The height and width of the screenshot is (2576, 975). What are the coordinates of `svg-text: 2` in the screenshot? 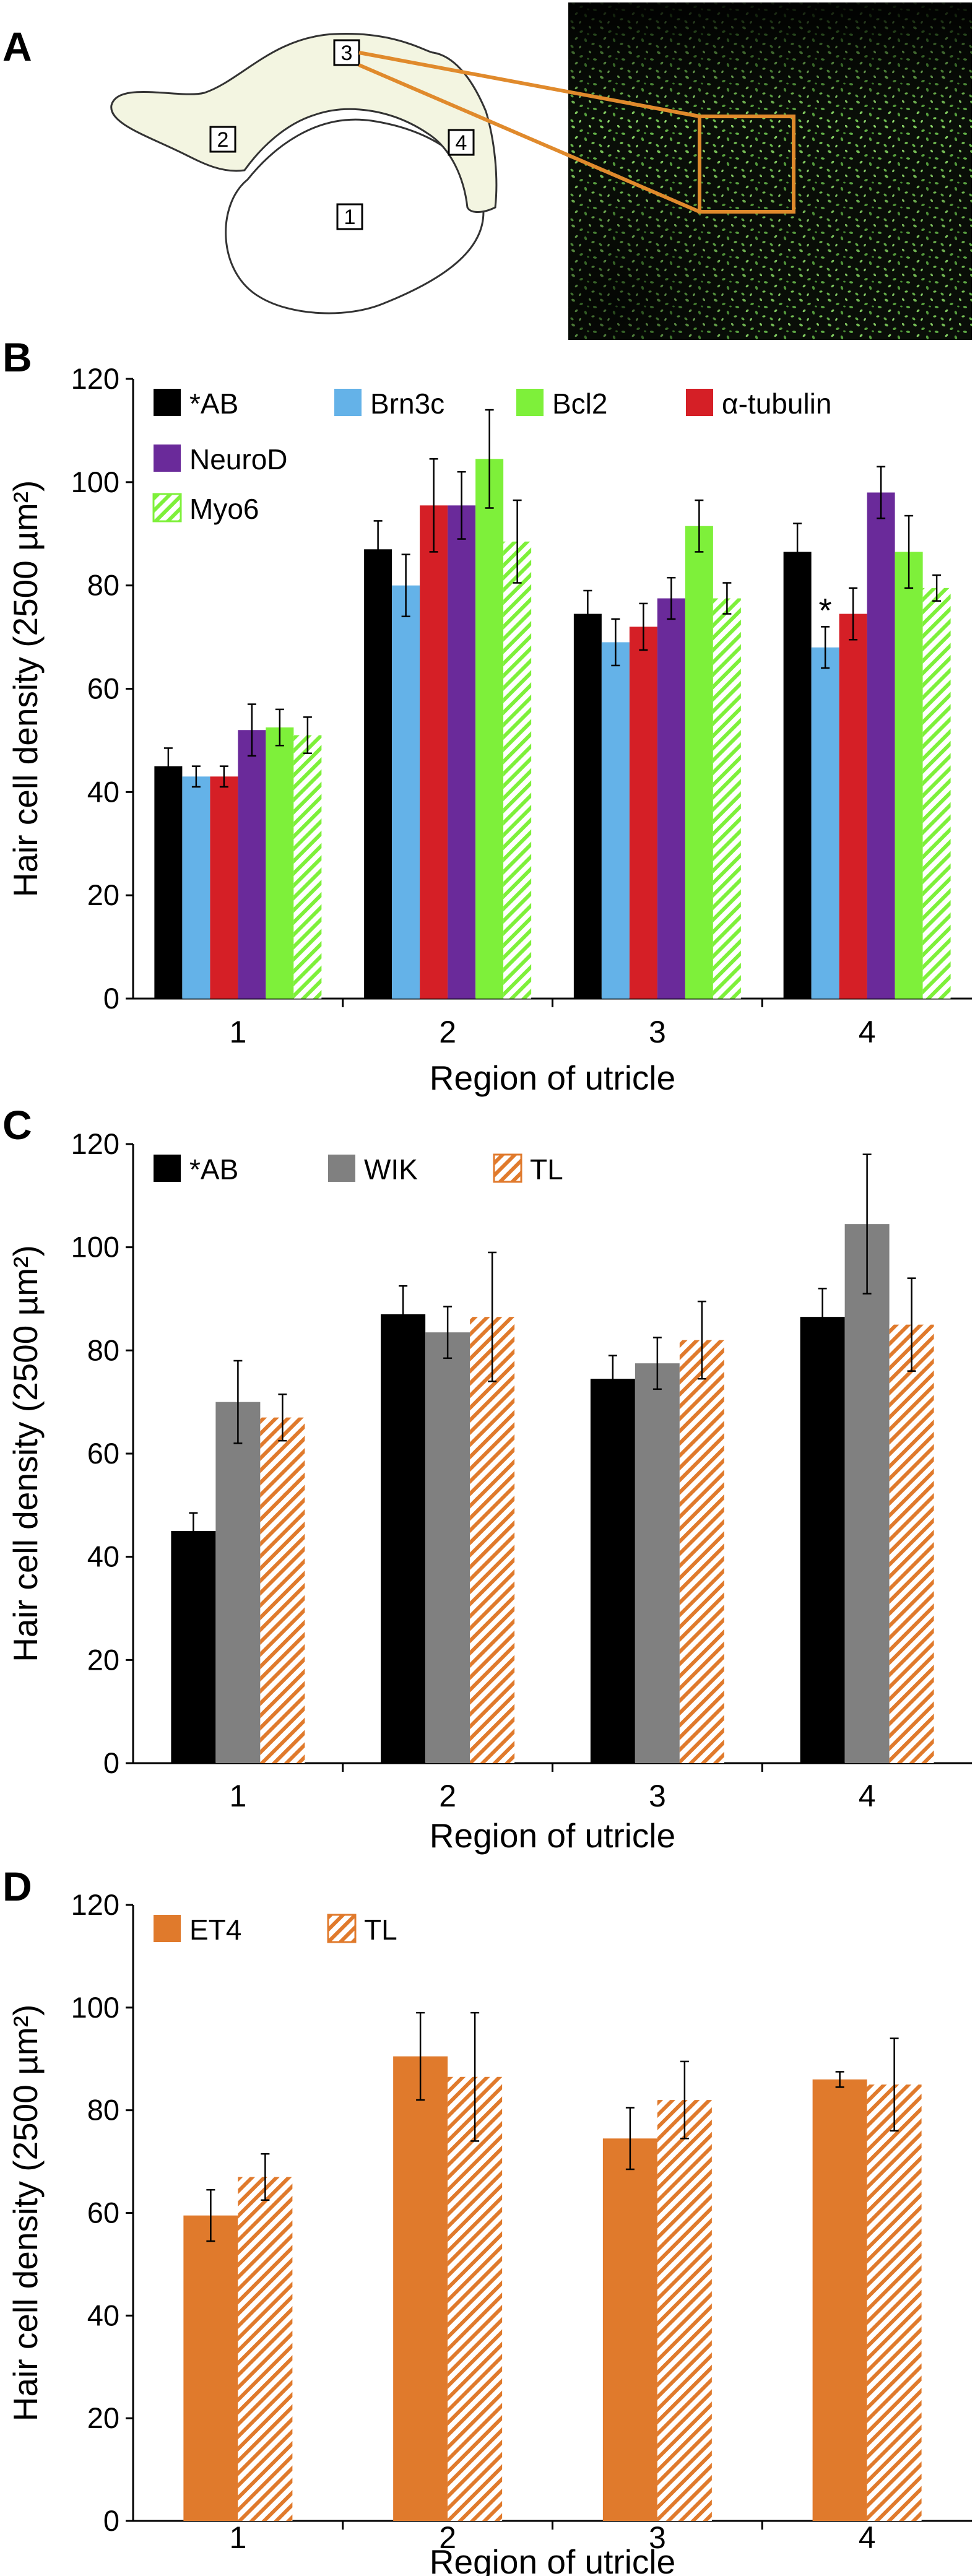 It's located at (223, 140).